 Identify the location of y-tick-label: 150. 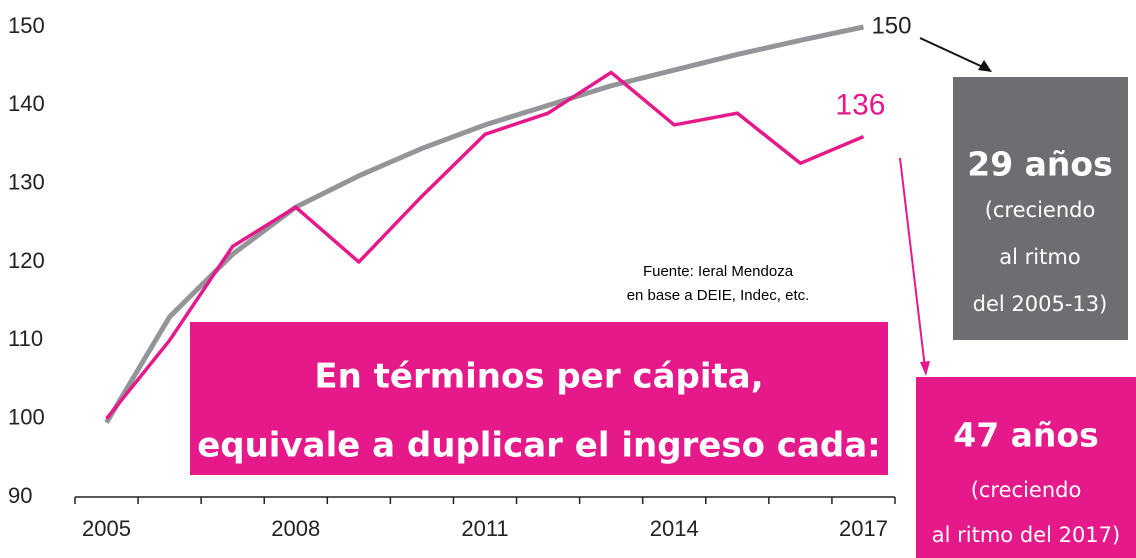
(26, 25).